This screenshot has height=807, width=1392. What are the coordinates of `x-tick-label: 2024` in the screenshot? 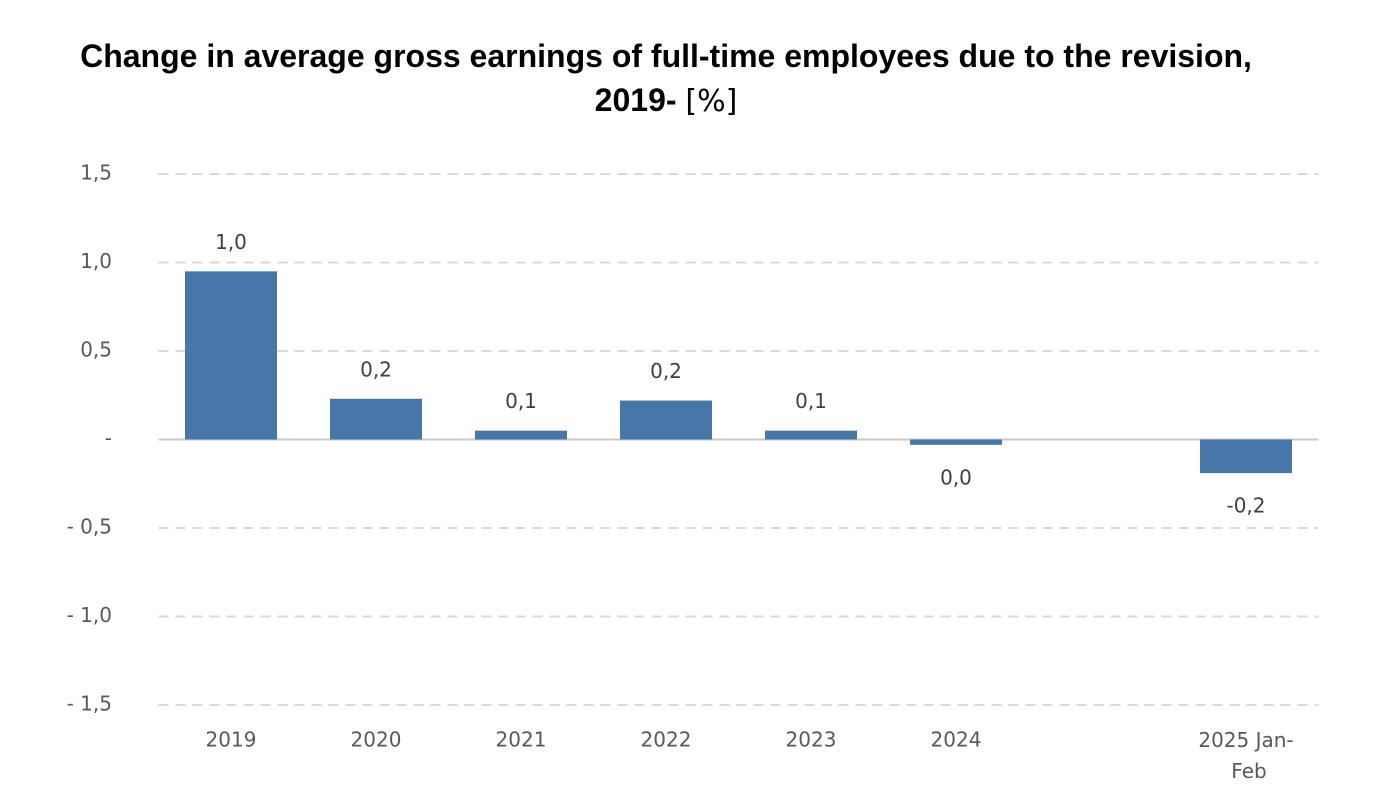 It's located at (956, 740).